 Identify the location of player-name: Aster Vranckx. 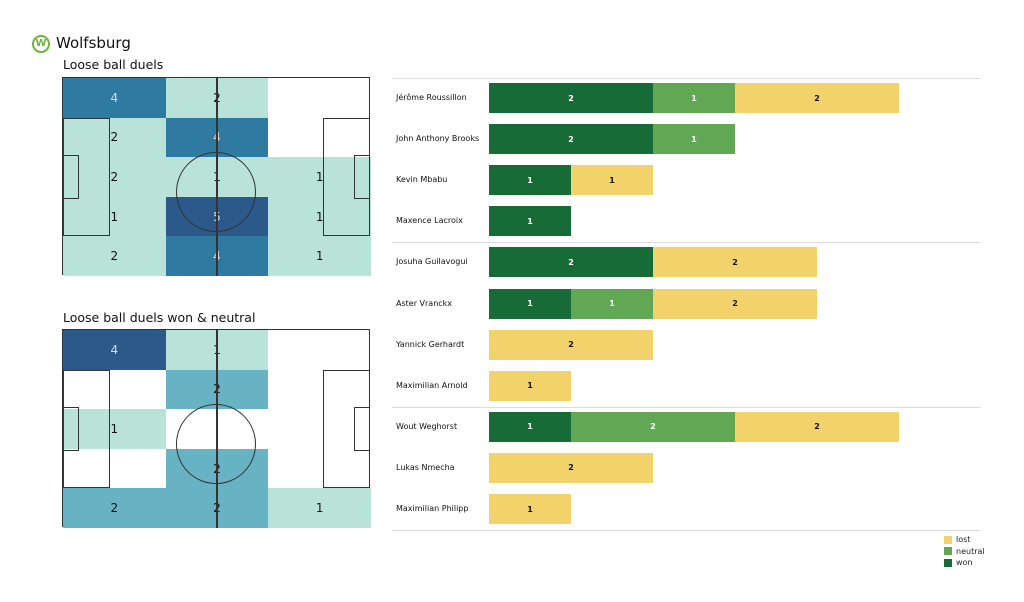
(424, 303).